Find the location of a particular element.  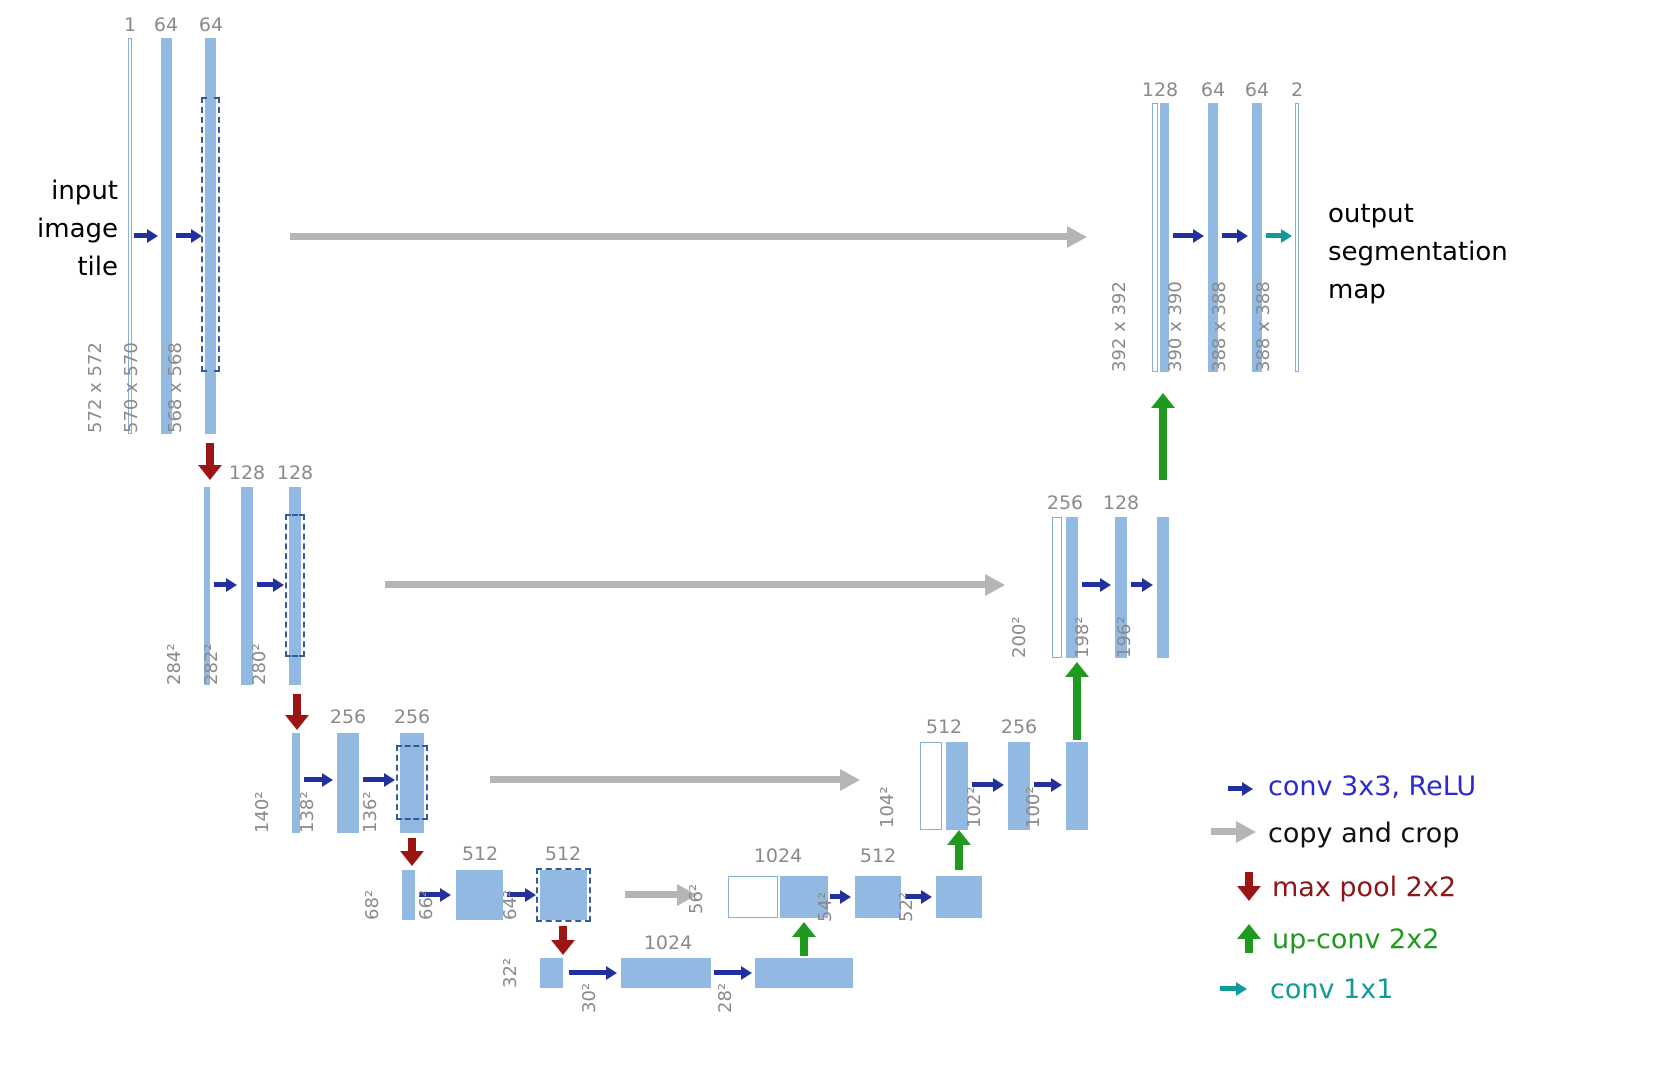

dim-label: 140² is located at coordinates (262, 812).